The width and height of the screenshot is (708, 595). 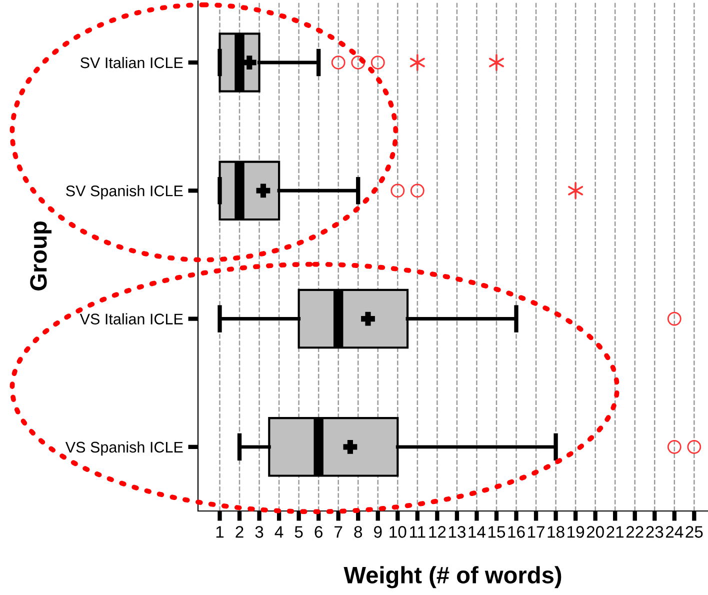 What do you see at coordinates (220, 532) in the screenshot?
I see `x-tick-label: 1` at bounding box center [220, 532].